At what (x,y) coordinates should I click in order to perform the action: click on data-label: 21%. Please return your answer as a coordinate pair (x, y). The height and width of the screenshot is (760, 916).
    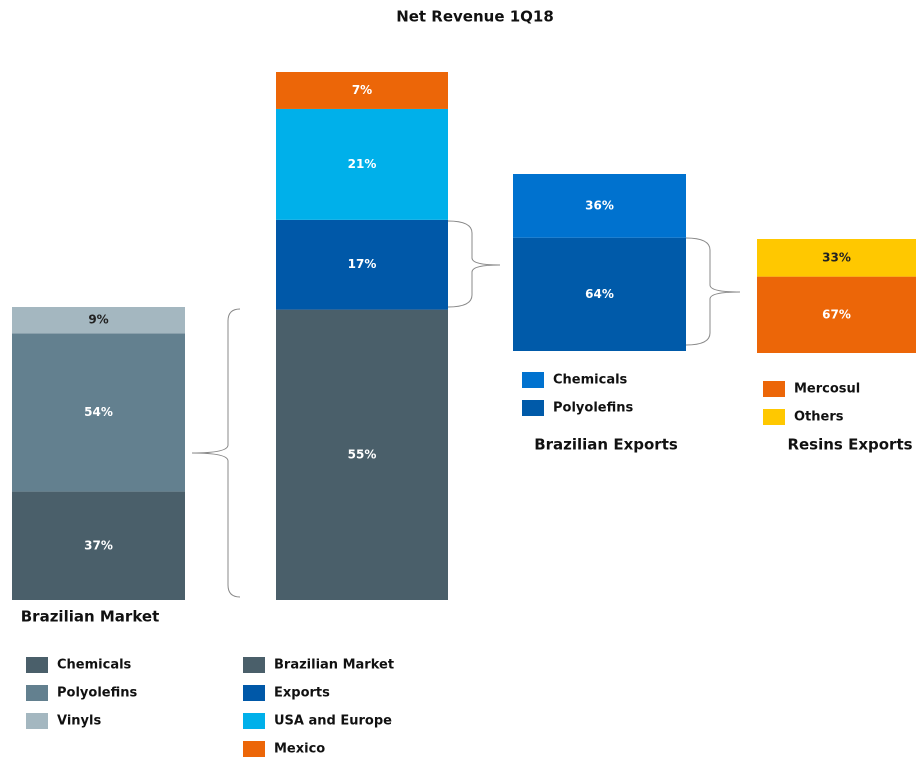
    Looking at the image, I should click on (362, 164).